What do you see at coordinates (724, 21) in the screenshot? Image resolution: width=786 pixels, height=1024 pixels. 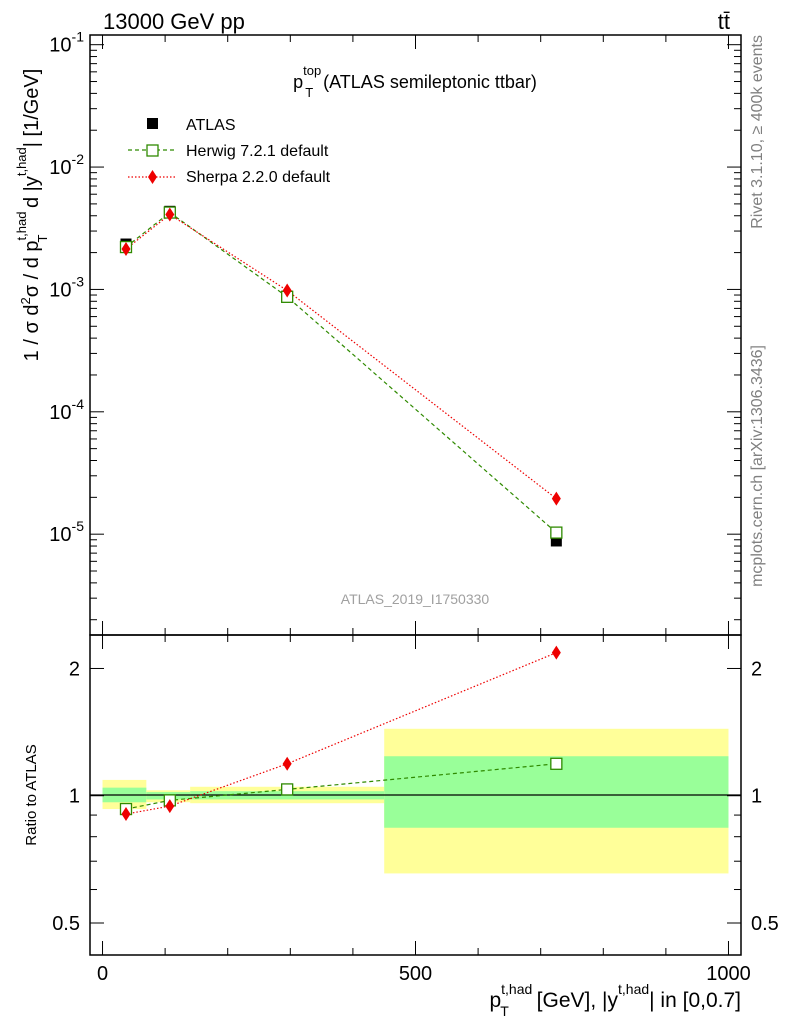 I see `process-label: tt̄` at bounding box center [724, 21].